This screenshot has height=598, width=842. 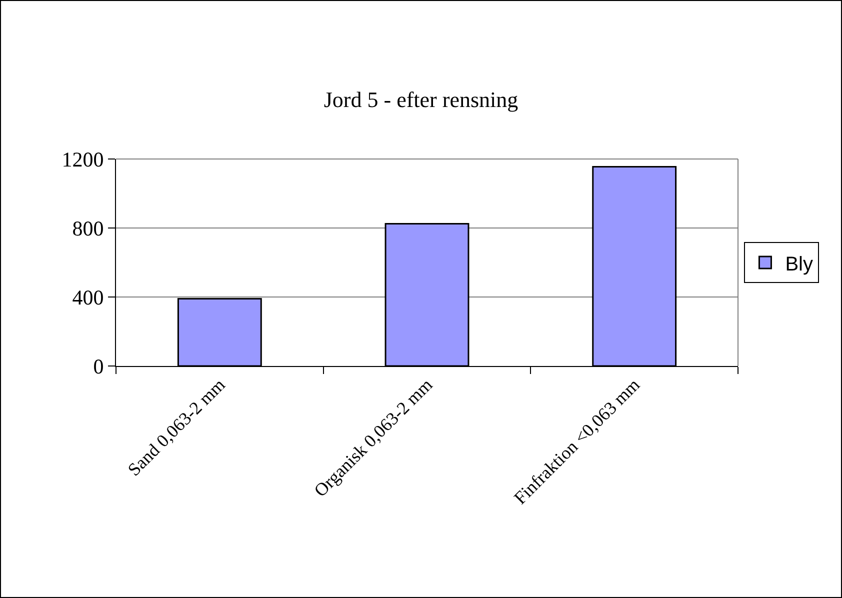 What do you see at coordinates (421, 99) in the screenshot?
I see `chart-title: Jord 5 - efter rensning` at bounding box center [421, 99].